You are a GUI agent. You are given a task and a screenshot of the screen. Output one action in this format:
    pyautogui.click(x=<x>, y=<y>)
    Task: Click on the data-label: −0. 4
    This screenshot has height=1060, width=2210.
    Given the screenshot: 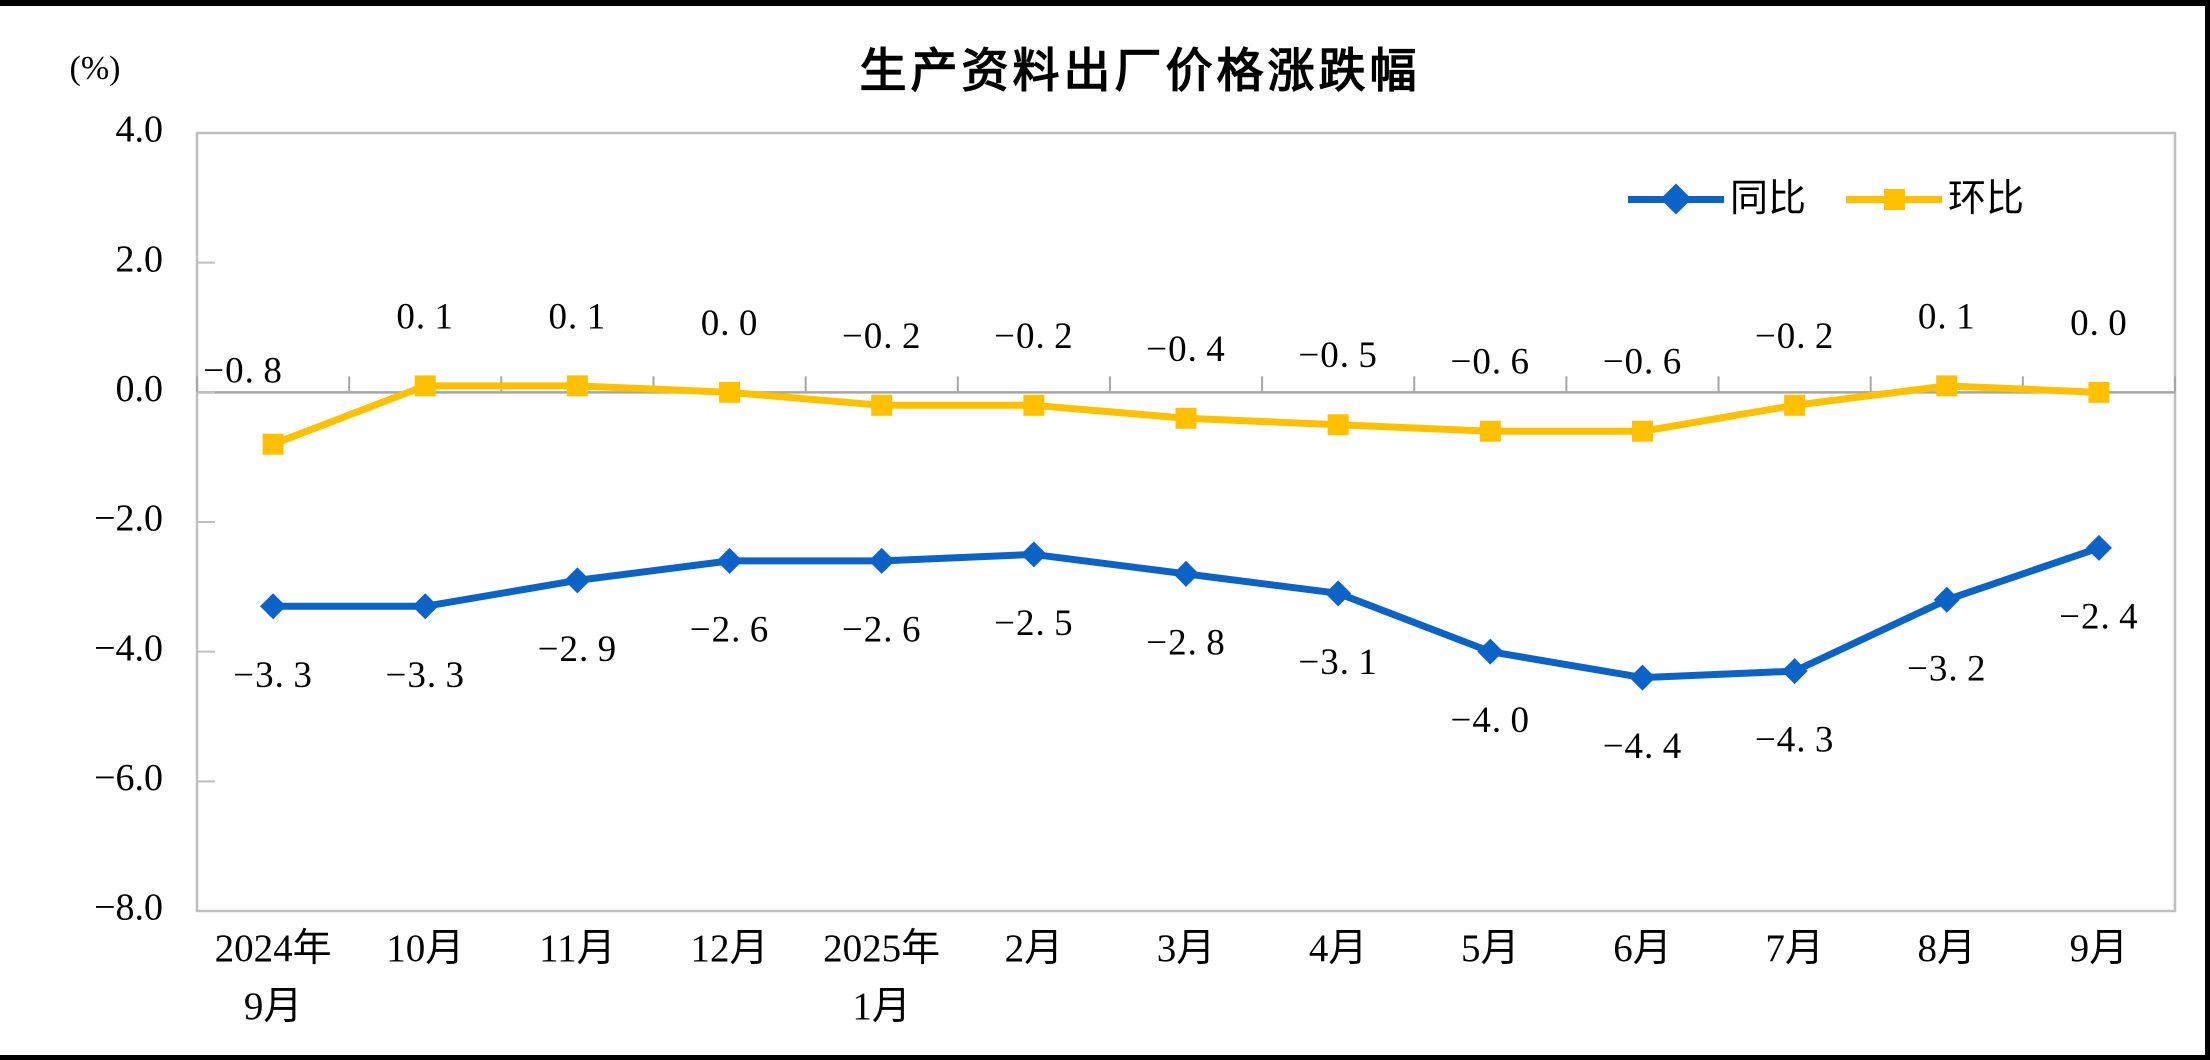 What is the action you would take?
    pyautogui.click(x=1186, y=349)
    